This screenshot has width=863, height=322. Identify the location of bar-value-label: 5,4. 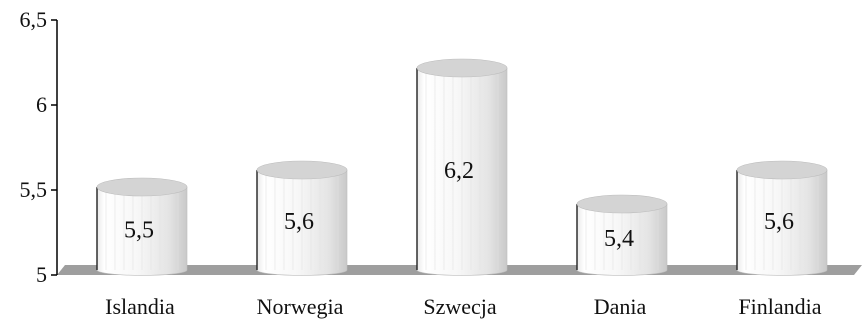
(619, 239).